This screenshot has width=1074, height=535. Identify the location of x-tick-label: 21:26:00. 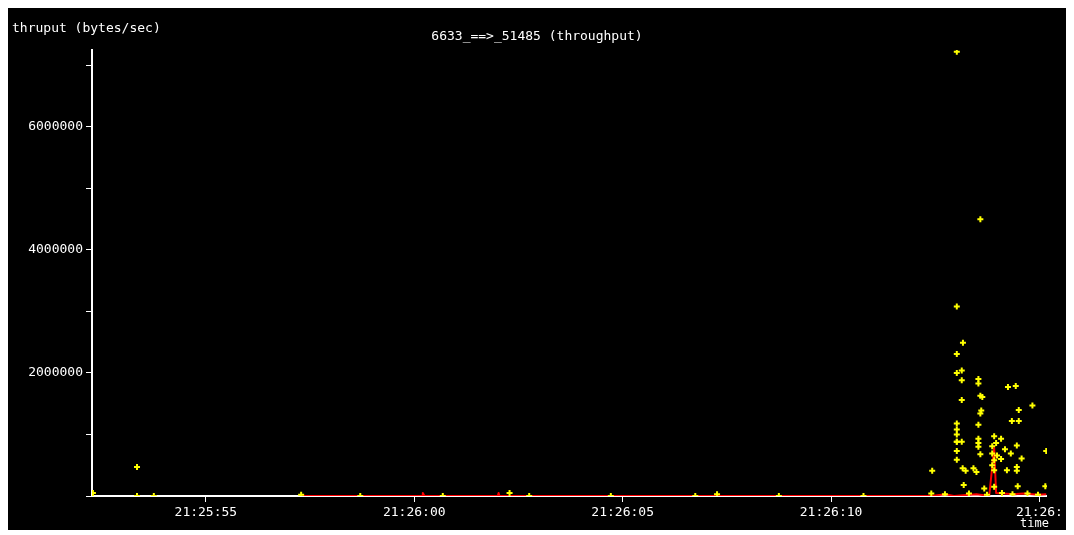
(414, 512).